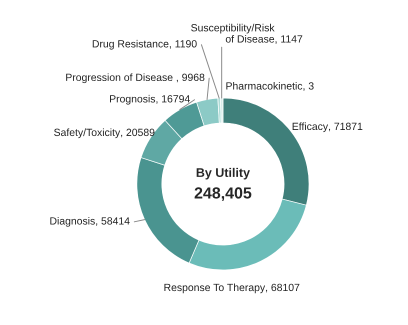 This screenshot has height=325, width=408. I want to click on slice-label: Prognosis, so click(133, 99).